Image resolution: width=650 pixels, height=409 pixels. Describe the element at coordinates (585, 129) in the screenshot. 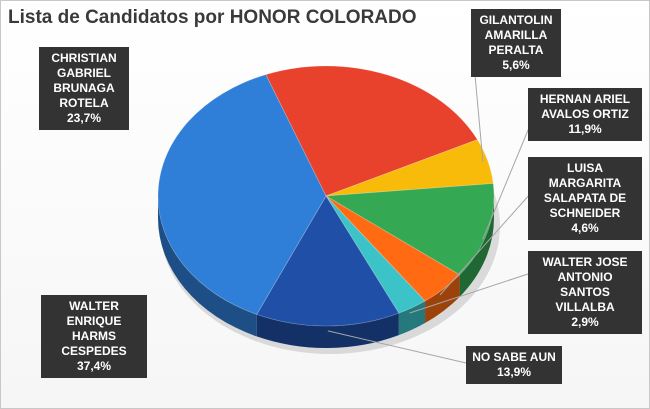

I see `data-label-value: 11,9%` at that location.